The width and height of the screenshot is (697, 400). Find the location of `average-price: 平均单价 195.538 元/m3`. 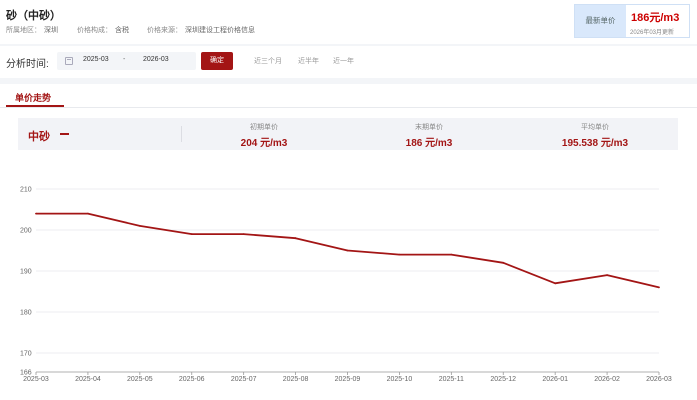

average-price: 平均单价 195.538 元/m3 is located at coordinates (595, 135).